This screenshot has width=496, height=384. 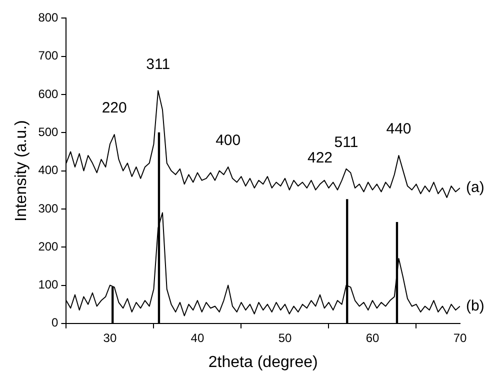 I want to click on y-axis-title: Intensity (a.u.), so click(x=21, y=171).